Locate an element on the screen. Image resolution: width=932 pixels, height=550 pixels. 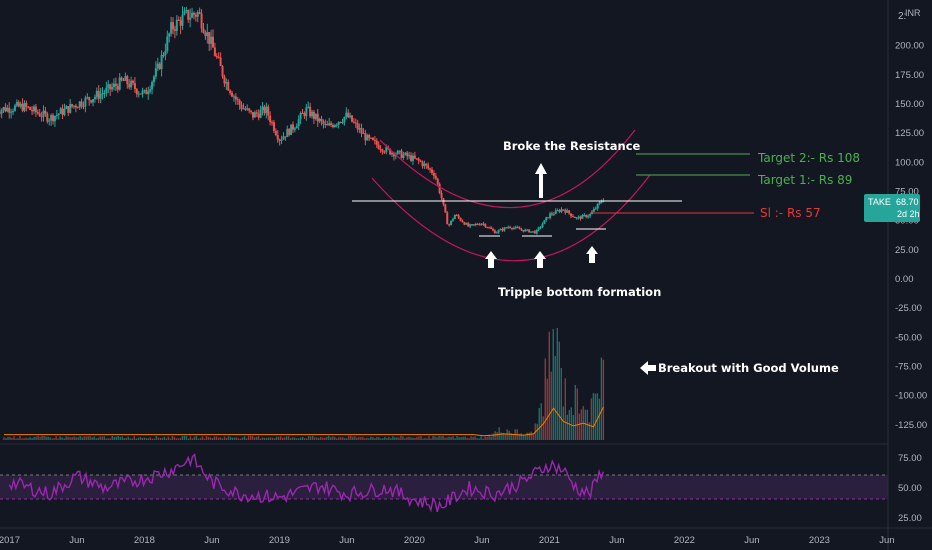
time-tick-label: 2020 is located at coordinates (414, 540).